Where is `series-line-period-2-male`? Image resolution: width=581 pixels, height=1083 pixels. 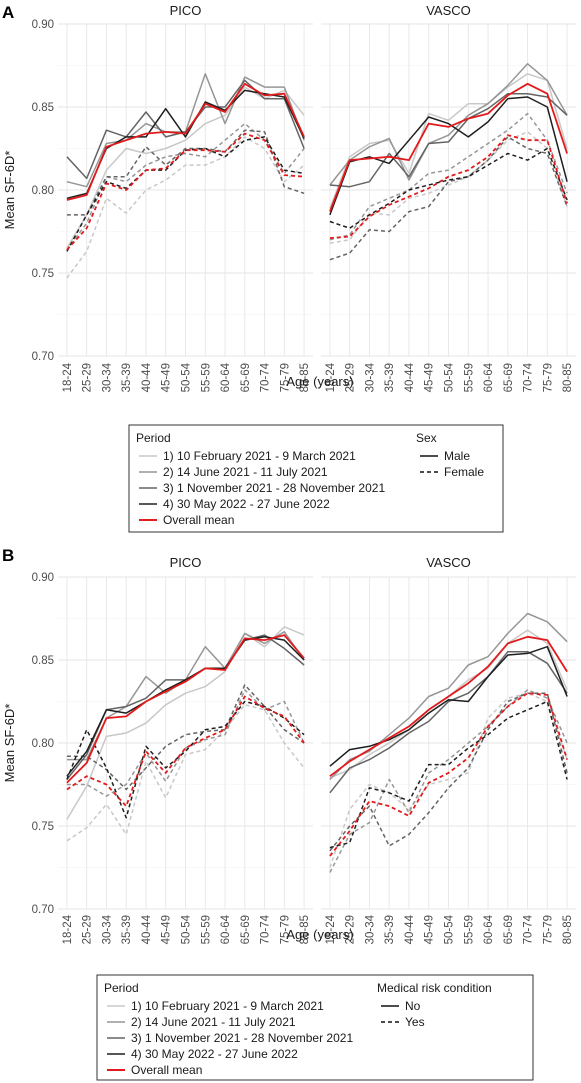 series-line-period-2-male is located at coordinates (448, 124).